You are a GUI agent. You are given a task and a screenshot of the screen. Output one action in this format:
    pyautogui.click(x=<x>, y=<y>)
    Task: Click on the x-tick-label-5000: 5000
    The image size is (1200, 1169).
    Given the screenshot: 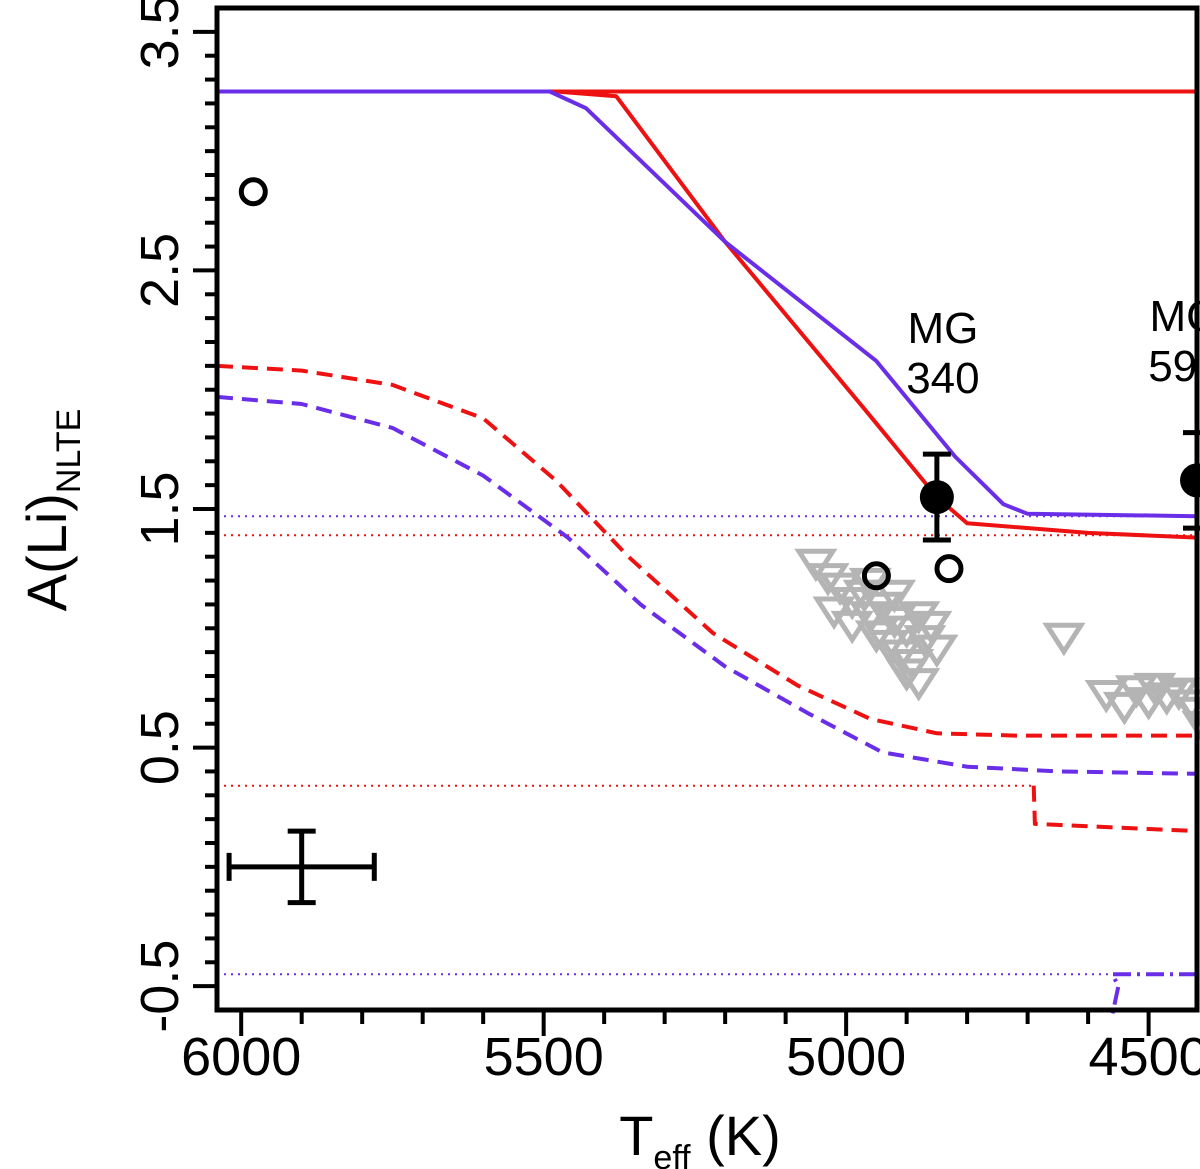 What is the action you would take?
    pyautogui.click(x=846, y=1057)
    